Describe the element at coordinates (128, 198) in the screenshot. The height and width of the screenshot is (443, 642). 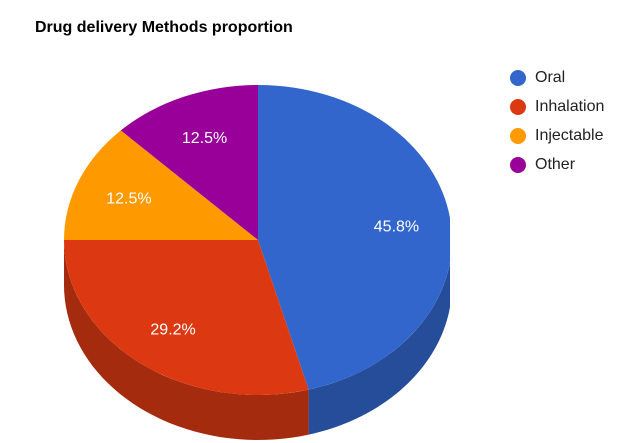
I see `pie-label-injectable: 12.5%` at that location.